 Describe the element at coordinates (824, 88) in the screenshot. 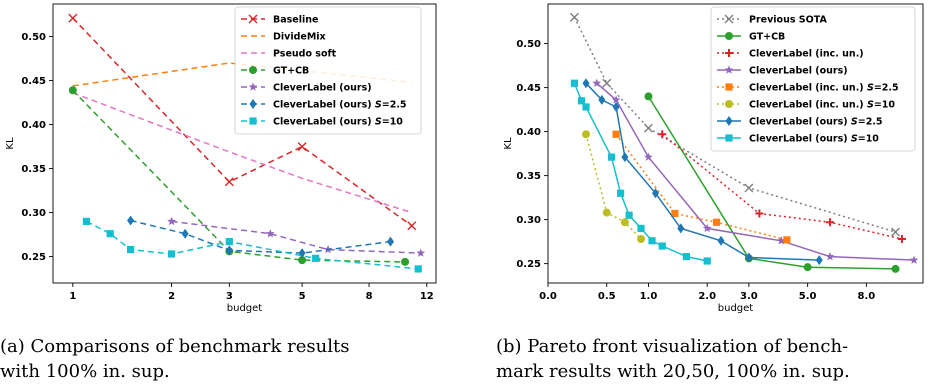

I see `legend-label: CleverLabel (inc. un.) S=2.5` at that location.